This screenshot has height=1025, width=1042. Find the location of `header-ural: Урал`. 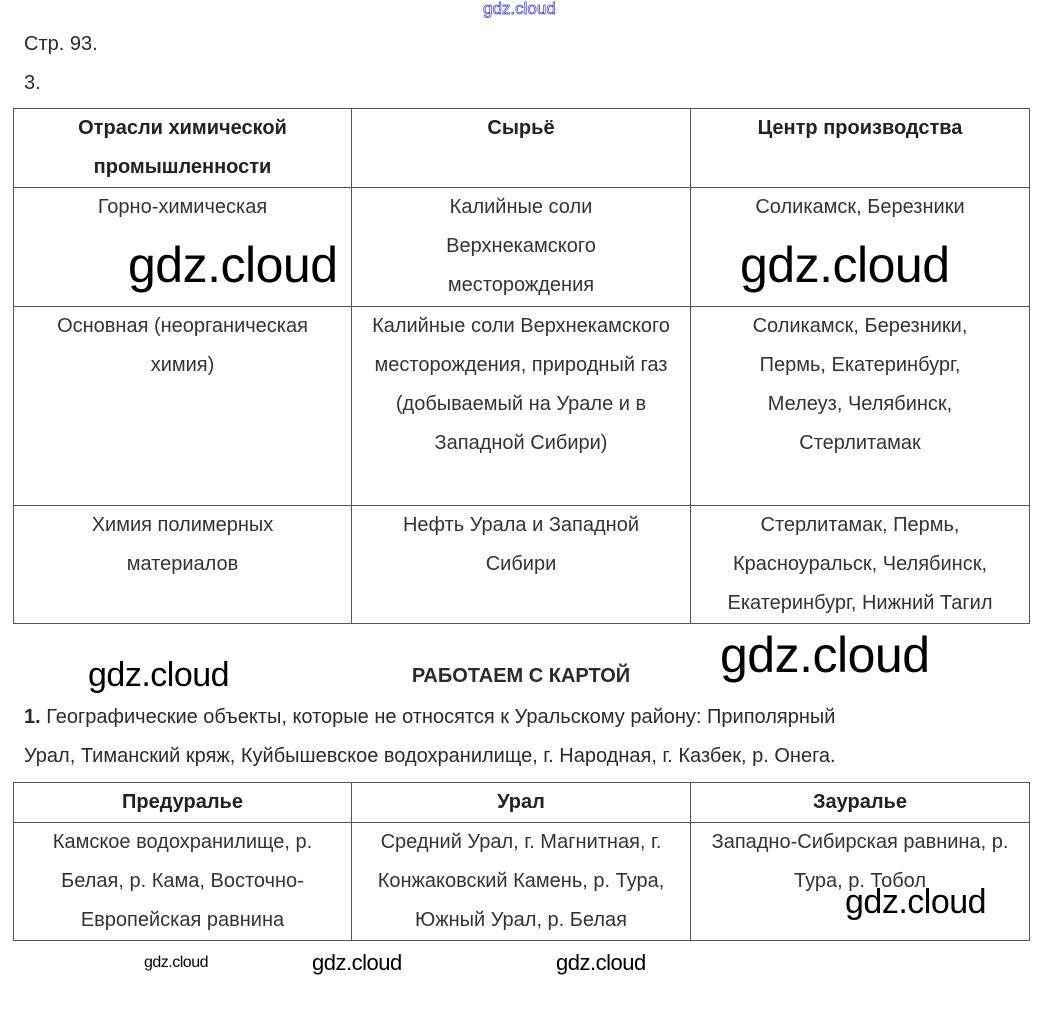

header-ural: Урал is located at coordinates (521, 802).